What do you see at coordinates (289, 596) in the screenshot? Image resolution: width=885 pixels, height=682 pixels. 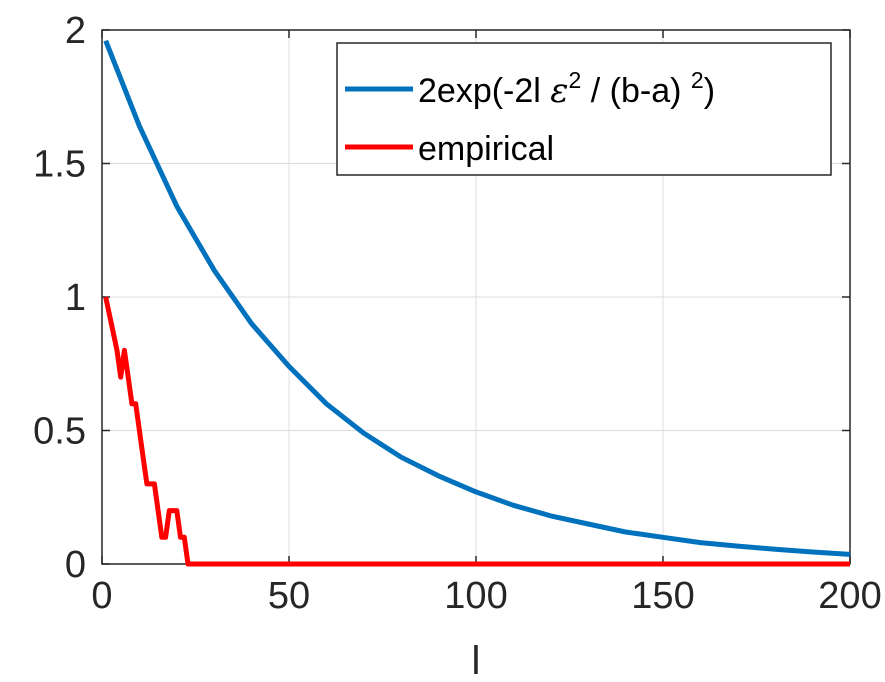 I see `x-tick-label: 50` at bounding box center [289, 596].